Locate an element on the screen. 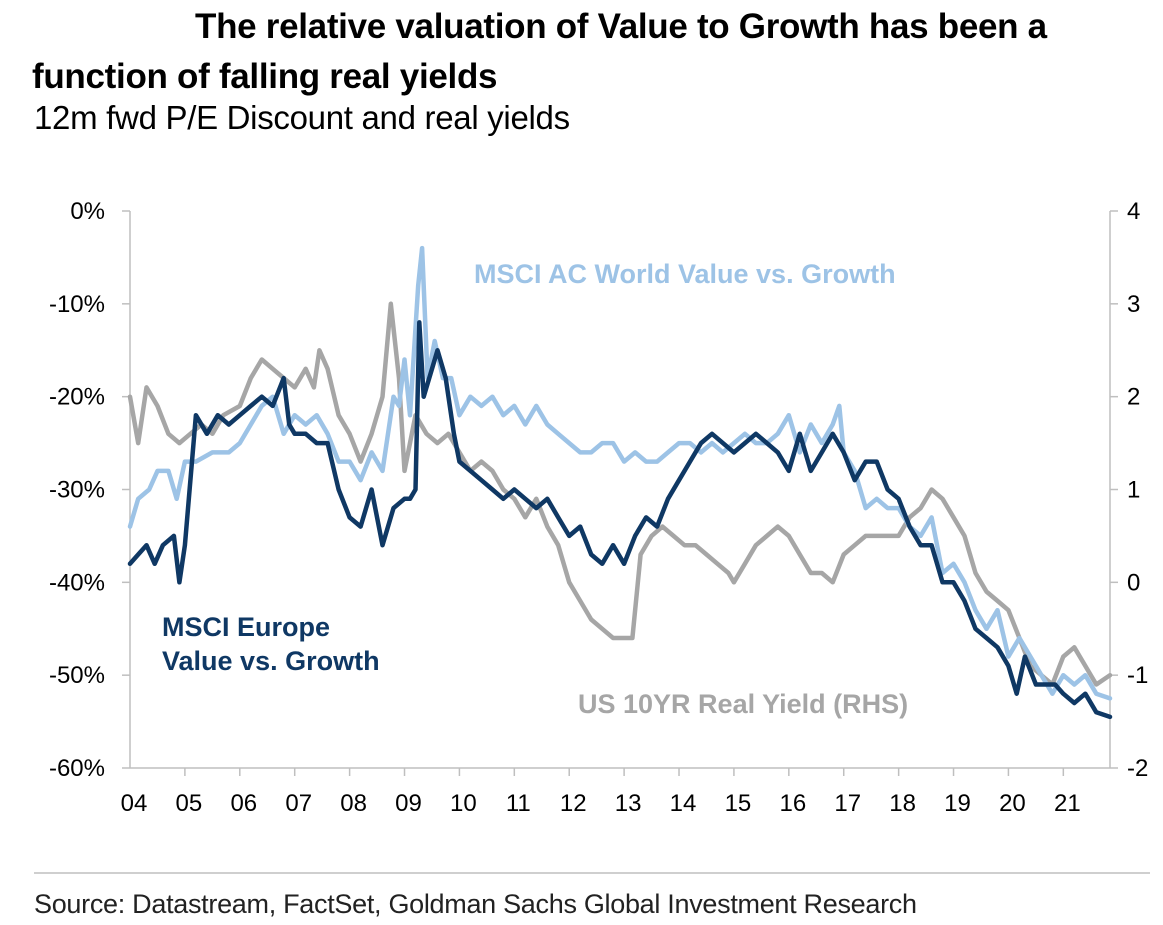  right-tick-label: 1 is located at coordinates (1133, 490).